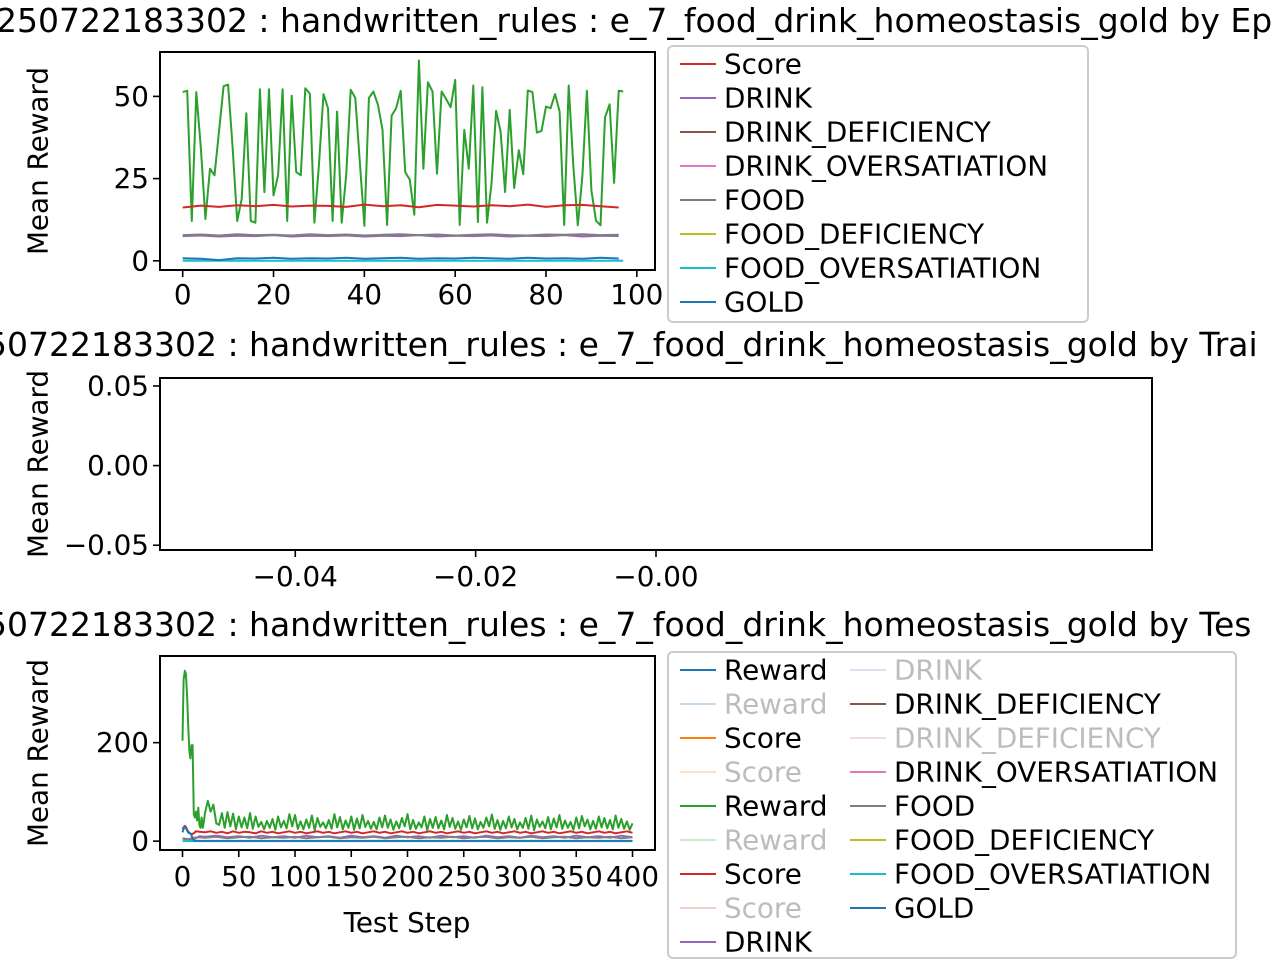  Describe the element at coordinates (364, 294) in the screenshot. I see `episode-x-tick-label: 40` at that location.